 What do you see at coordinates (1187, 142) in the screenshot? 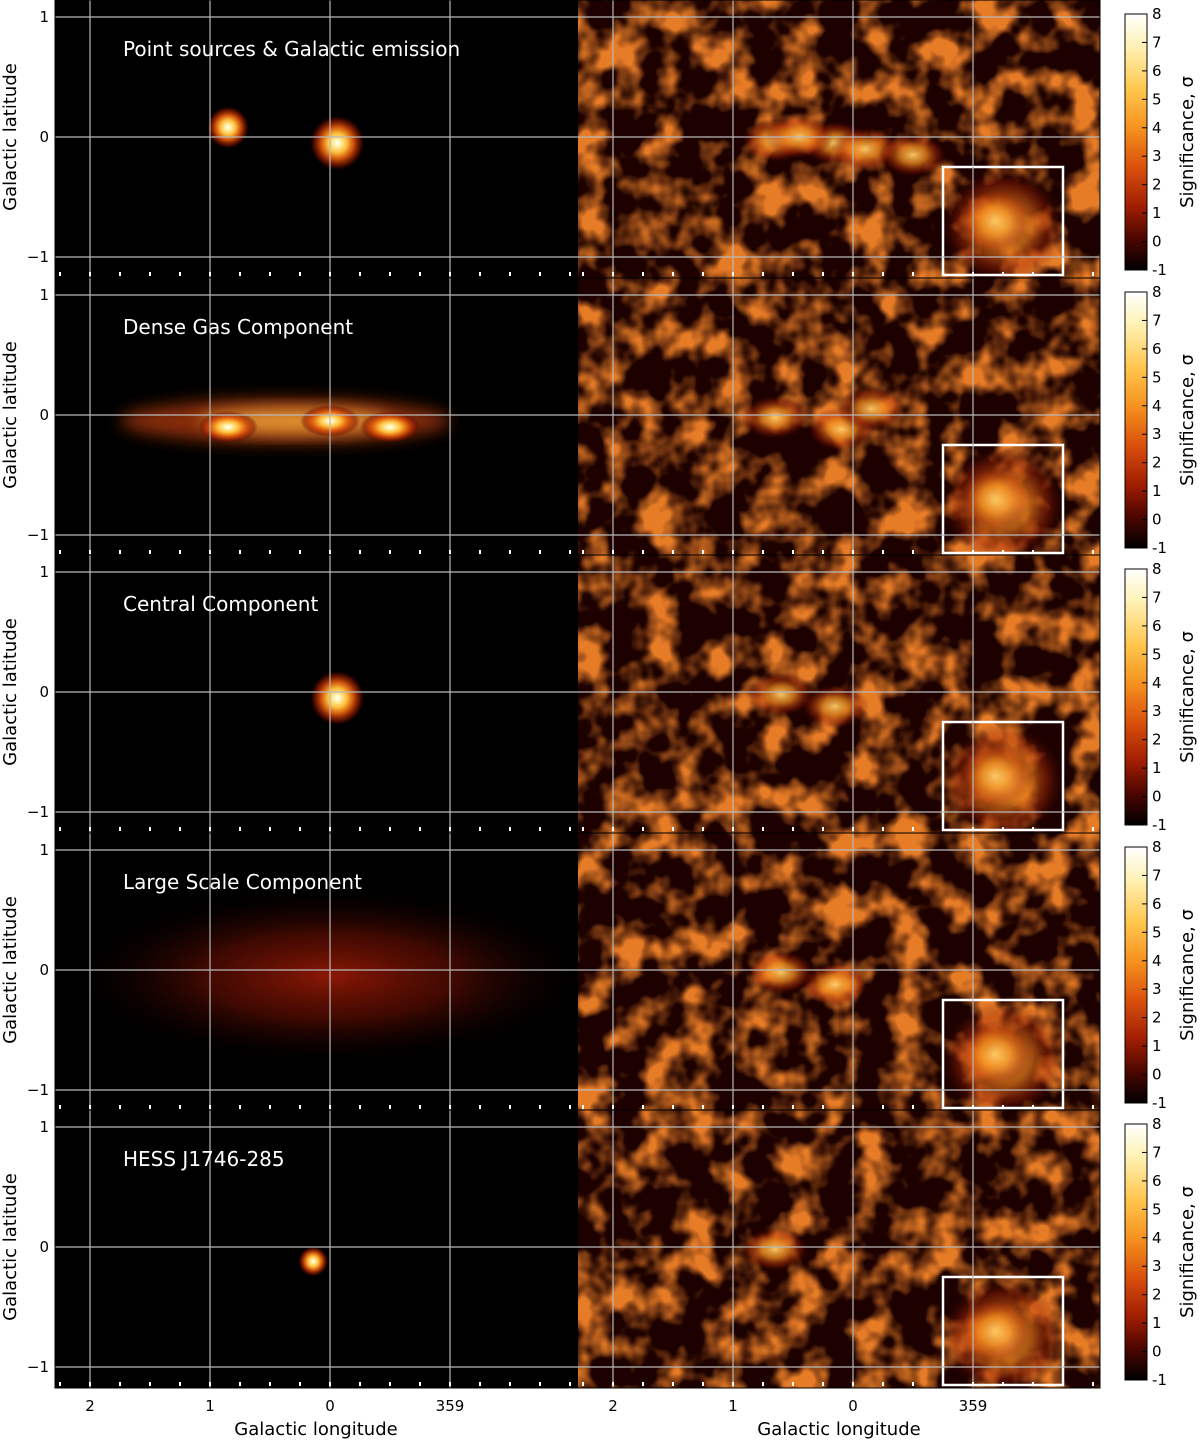
I see `colorbar-label: Significance, σ` at bounding box center [1187, 142].